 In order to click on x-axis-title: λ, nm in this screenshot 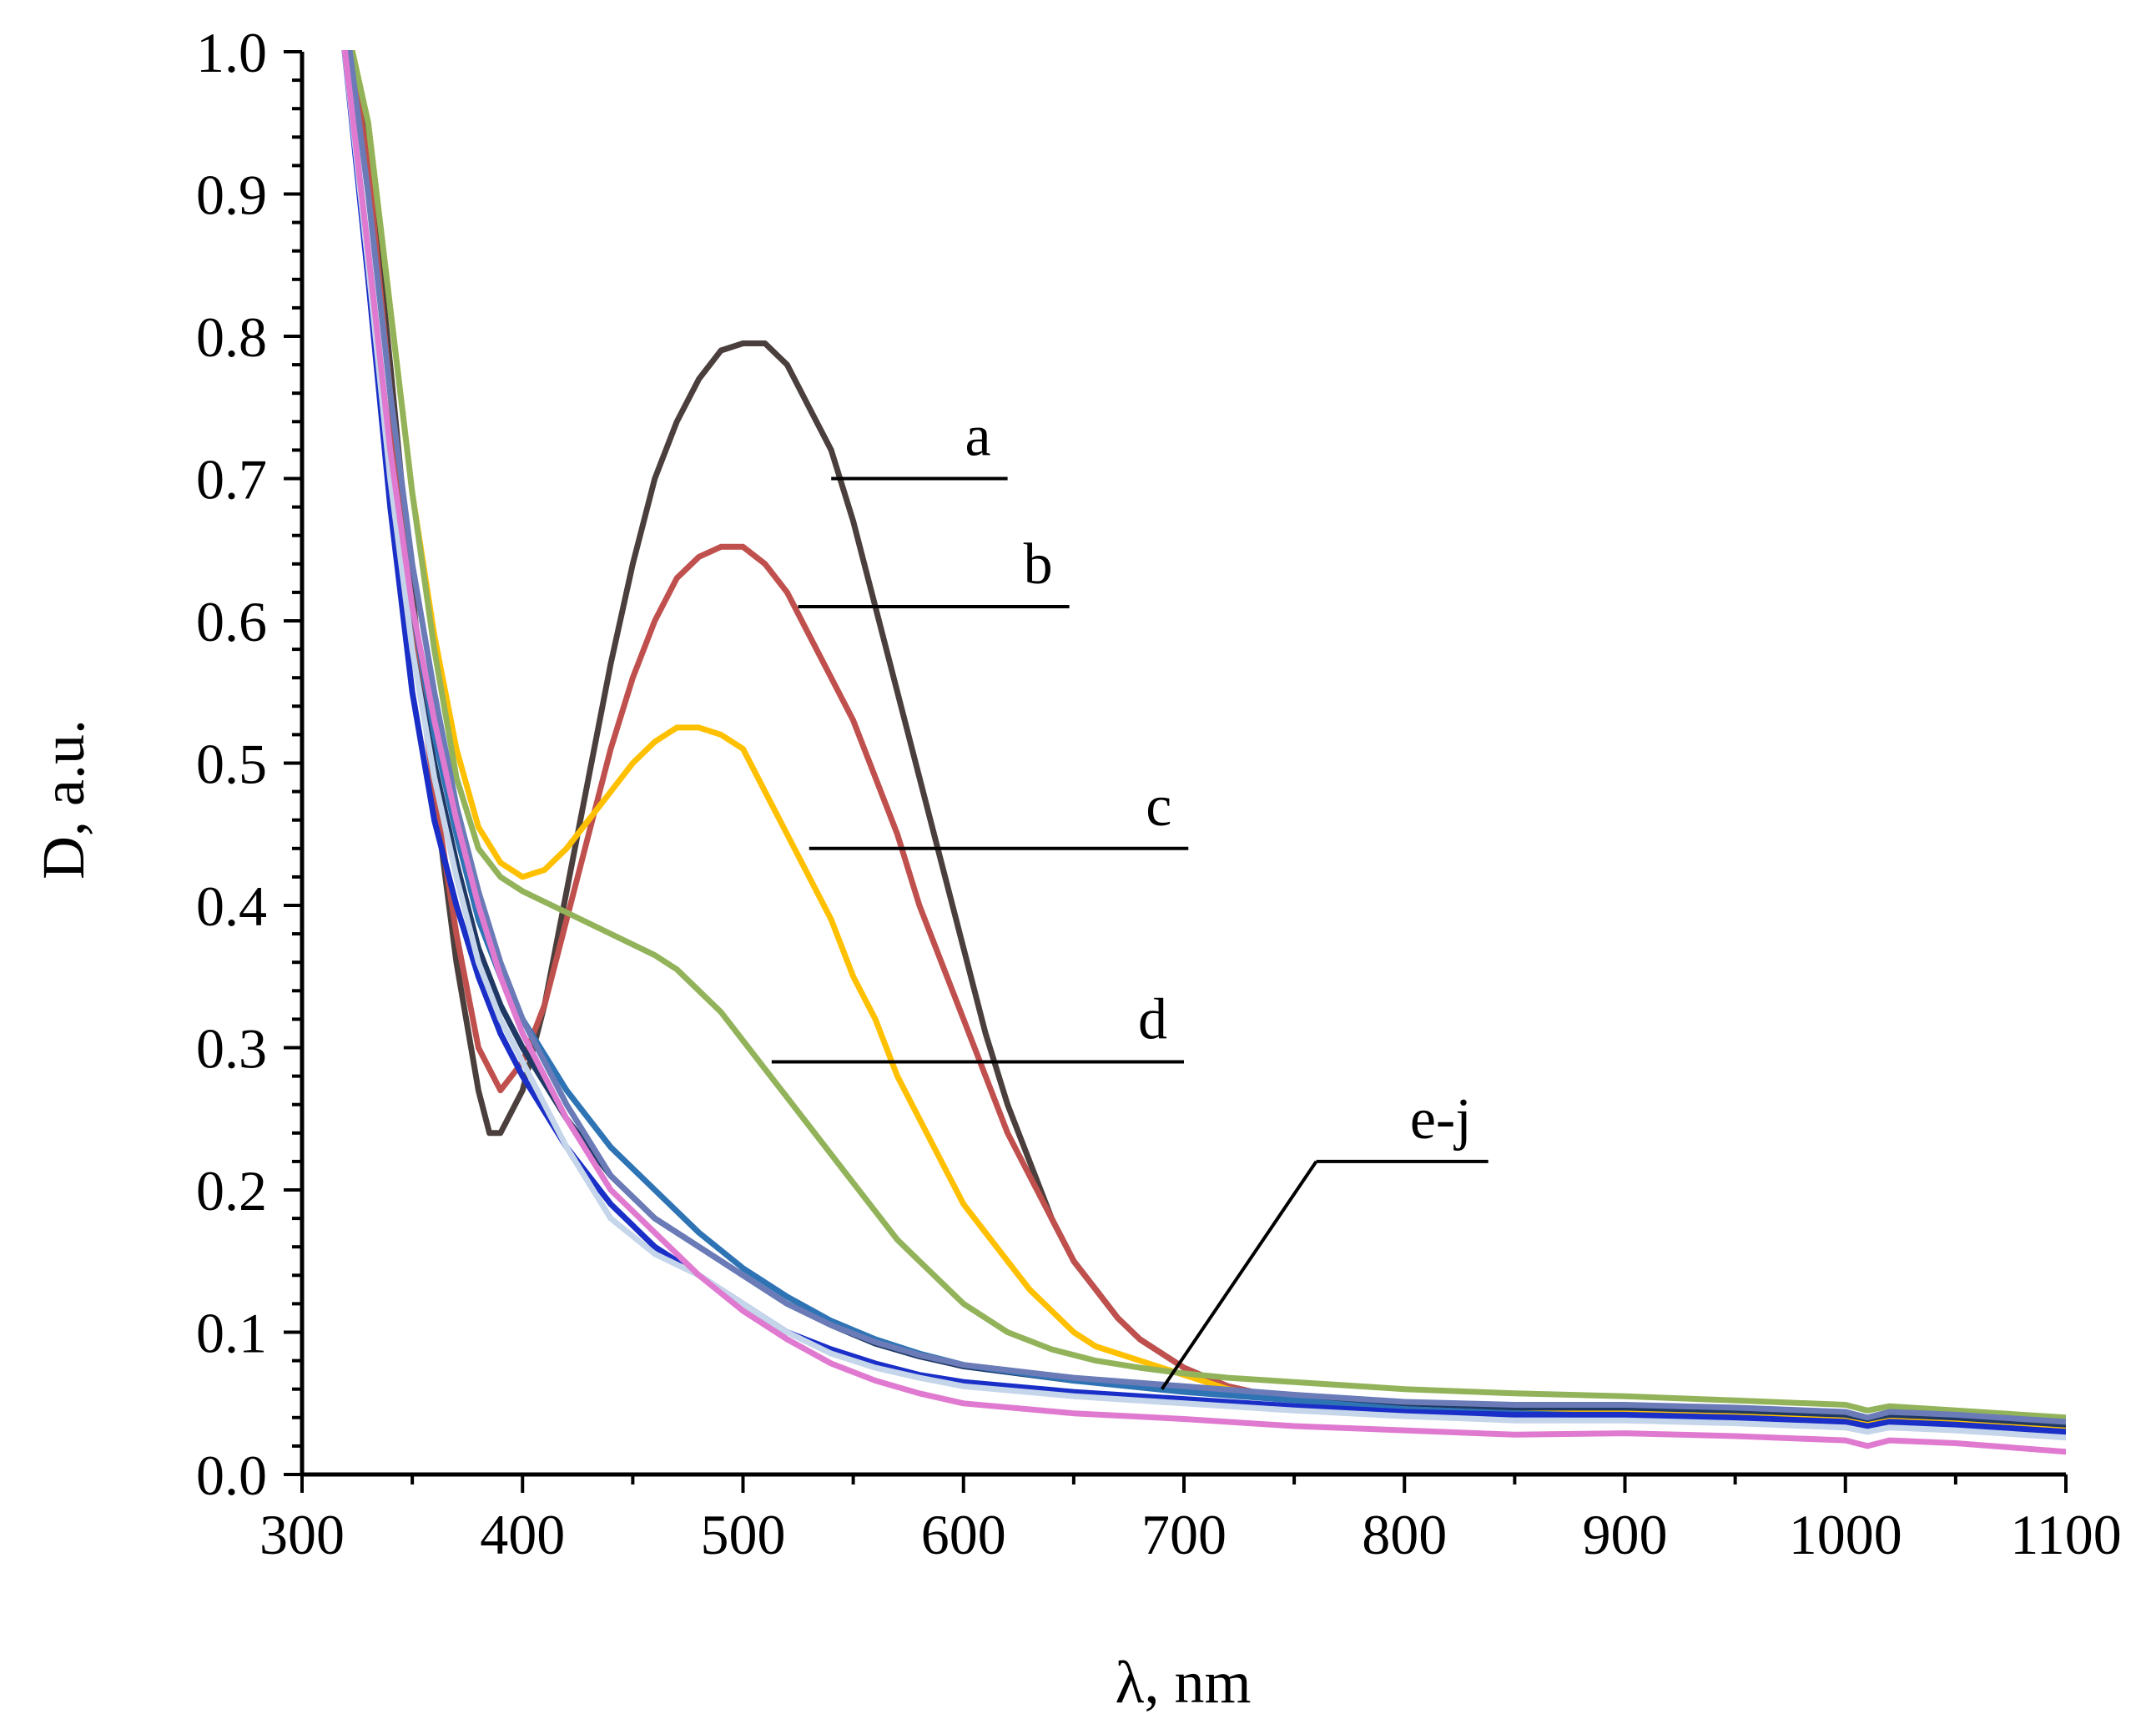, I will do `click(1184, 1683)`.